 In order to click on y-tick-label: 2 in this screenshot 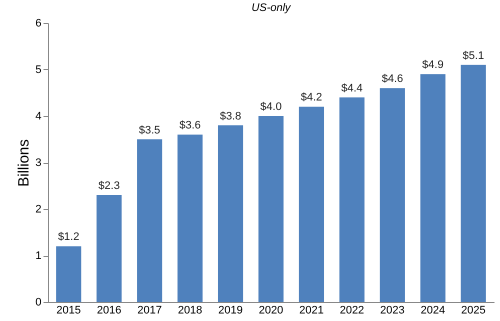, I will do `click(38, 210)`.